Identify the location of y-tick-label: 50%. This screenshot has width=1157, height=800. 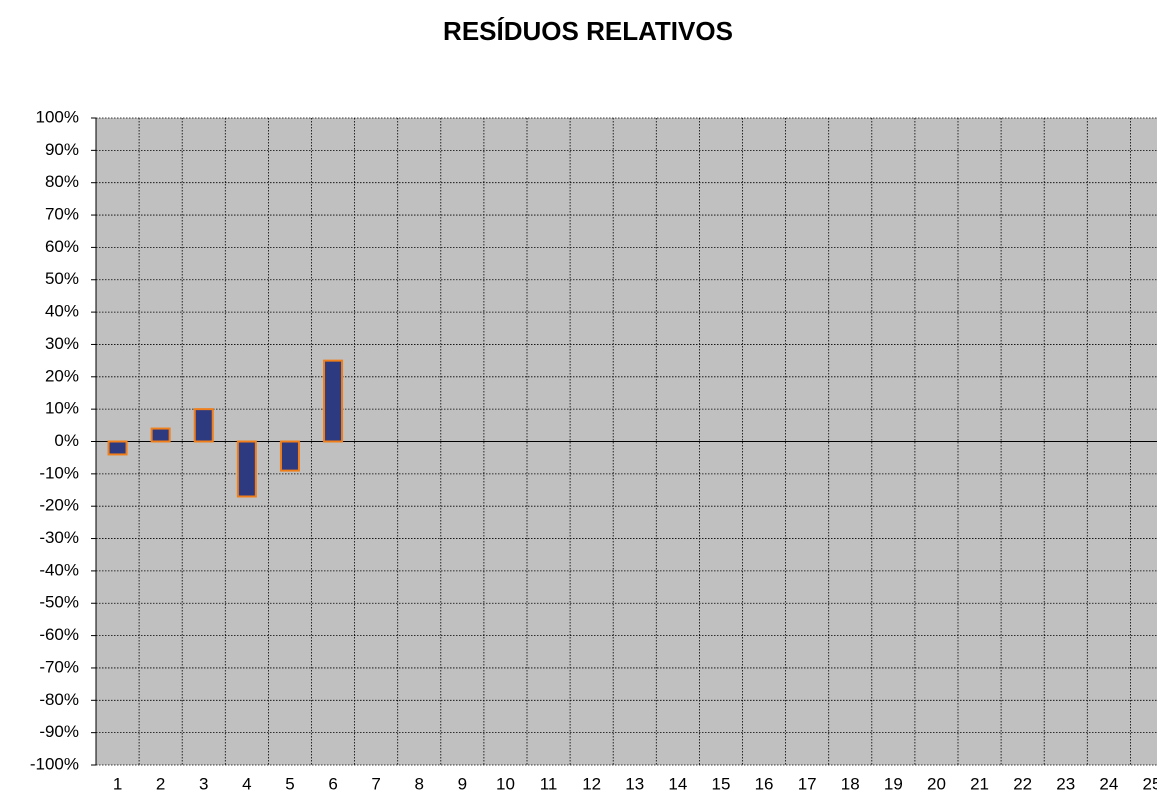
(62, 278).